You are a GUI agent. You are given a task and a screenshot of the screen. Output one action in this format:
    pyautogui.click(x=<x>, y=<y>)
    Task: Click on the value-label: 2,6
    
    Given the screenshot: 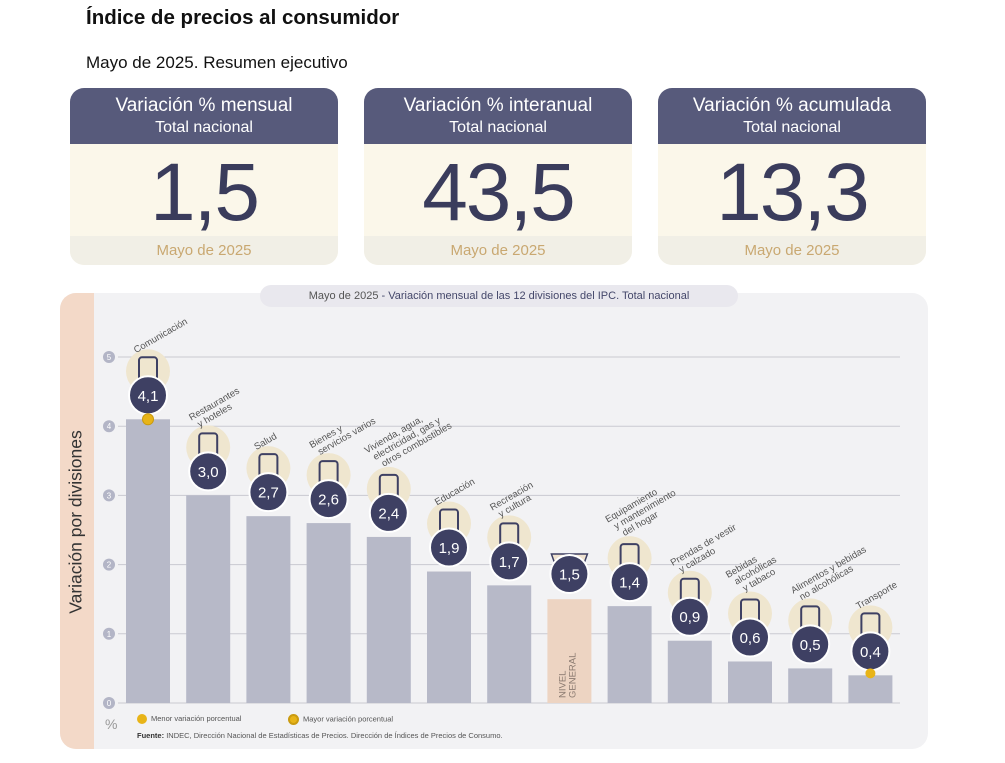 What is the action you would take?
    pyautogui.click(x=328, y=500)
    